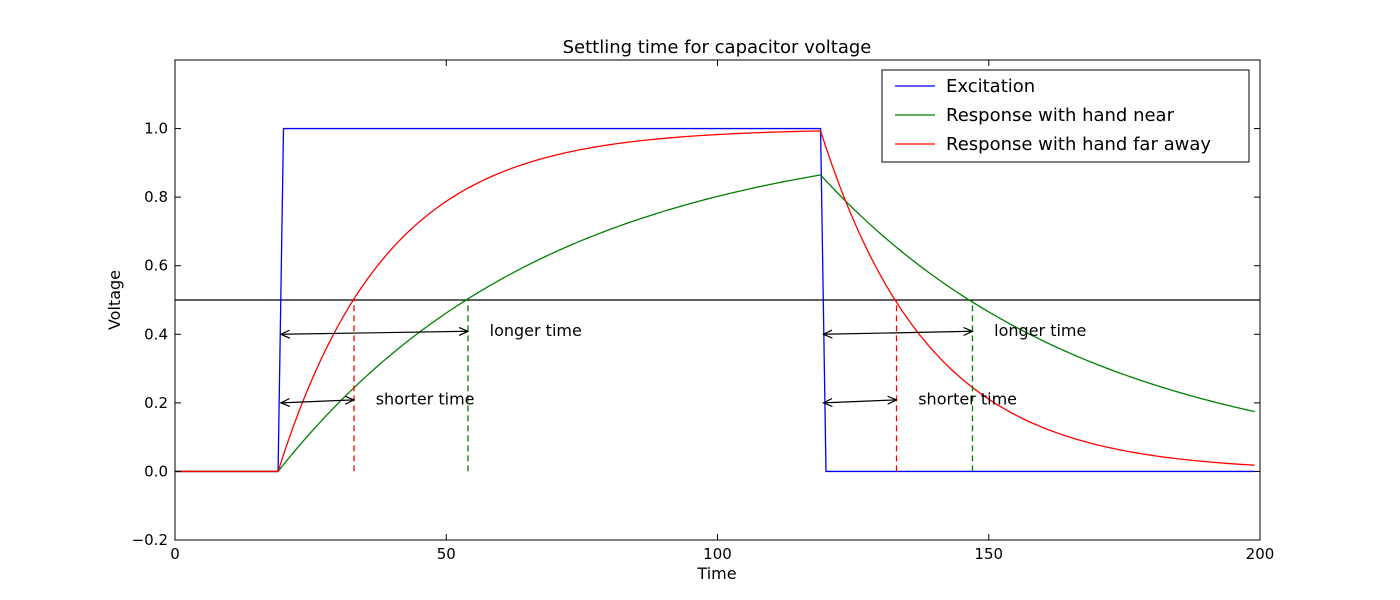  I want to click on annotation-text-3: shorter time, so click(967, 398).